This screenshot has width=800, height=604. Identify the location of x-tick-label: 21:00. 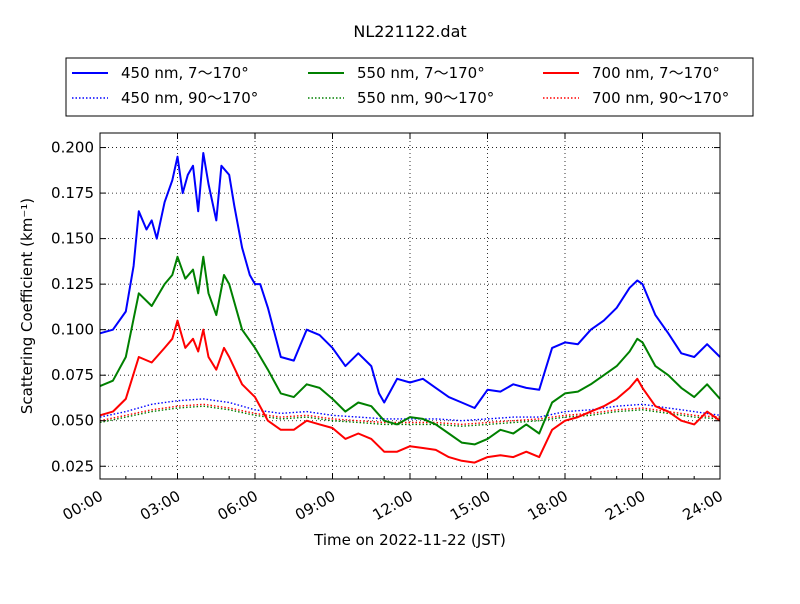
(625, 505).